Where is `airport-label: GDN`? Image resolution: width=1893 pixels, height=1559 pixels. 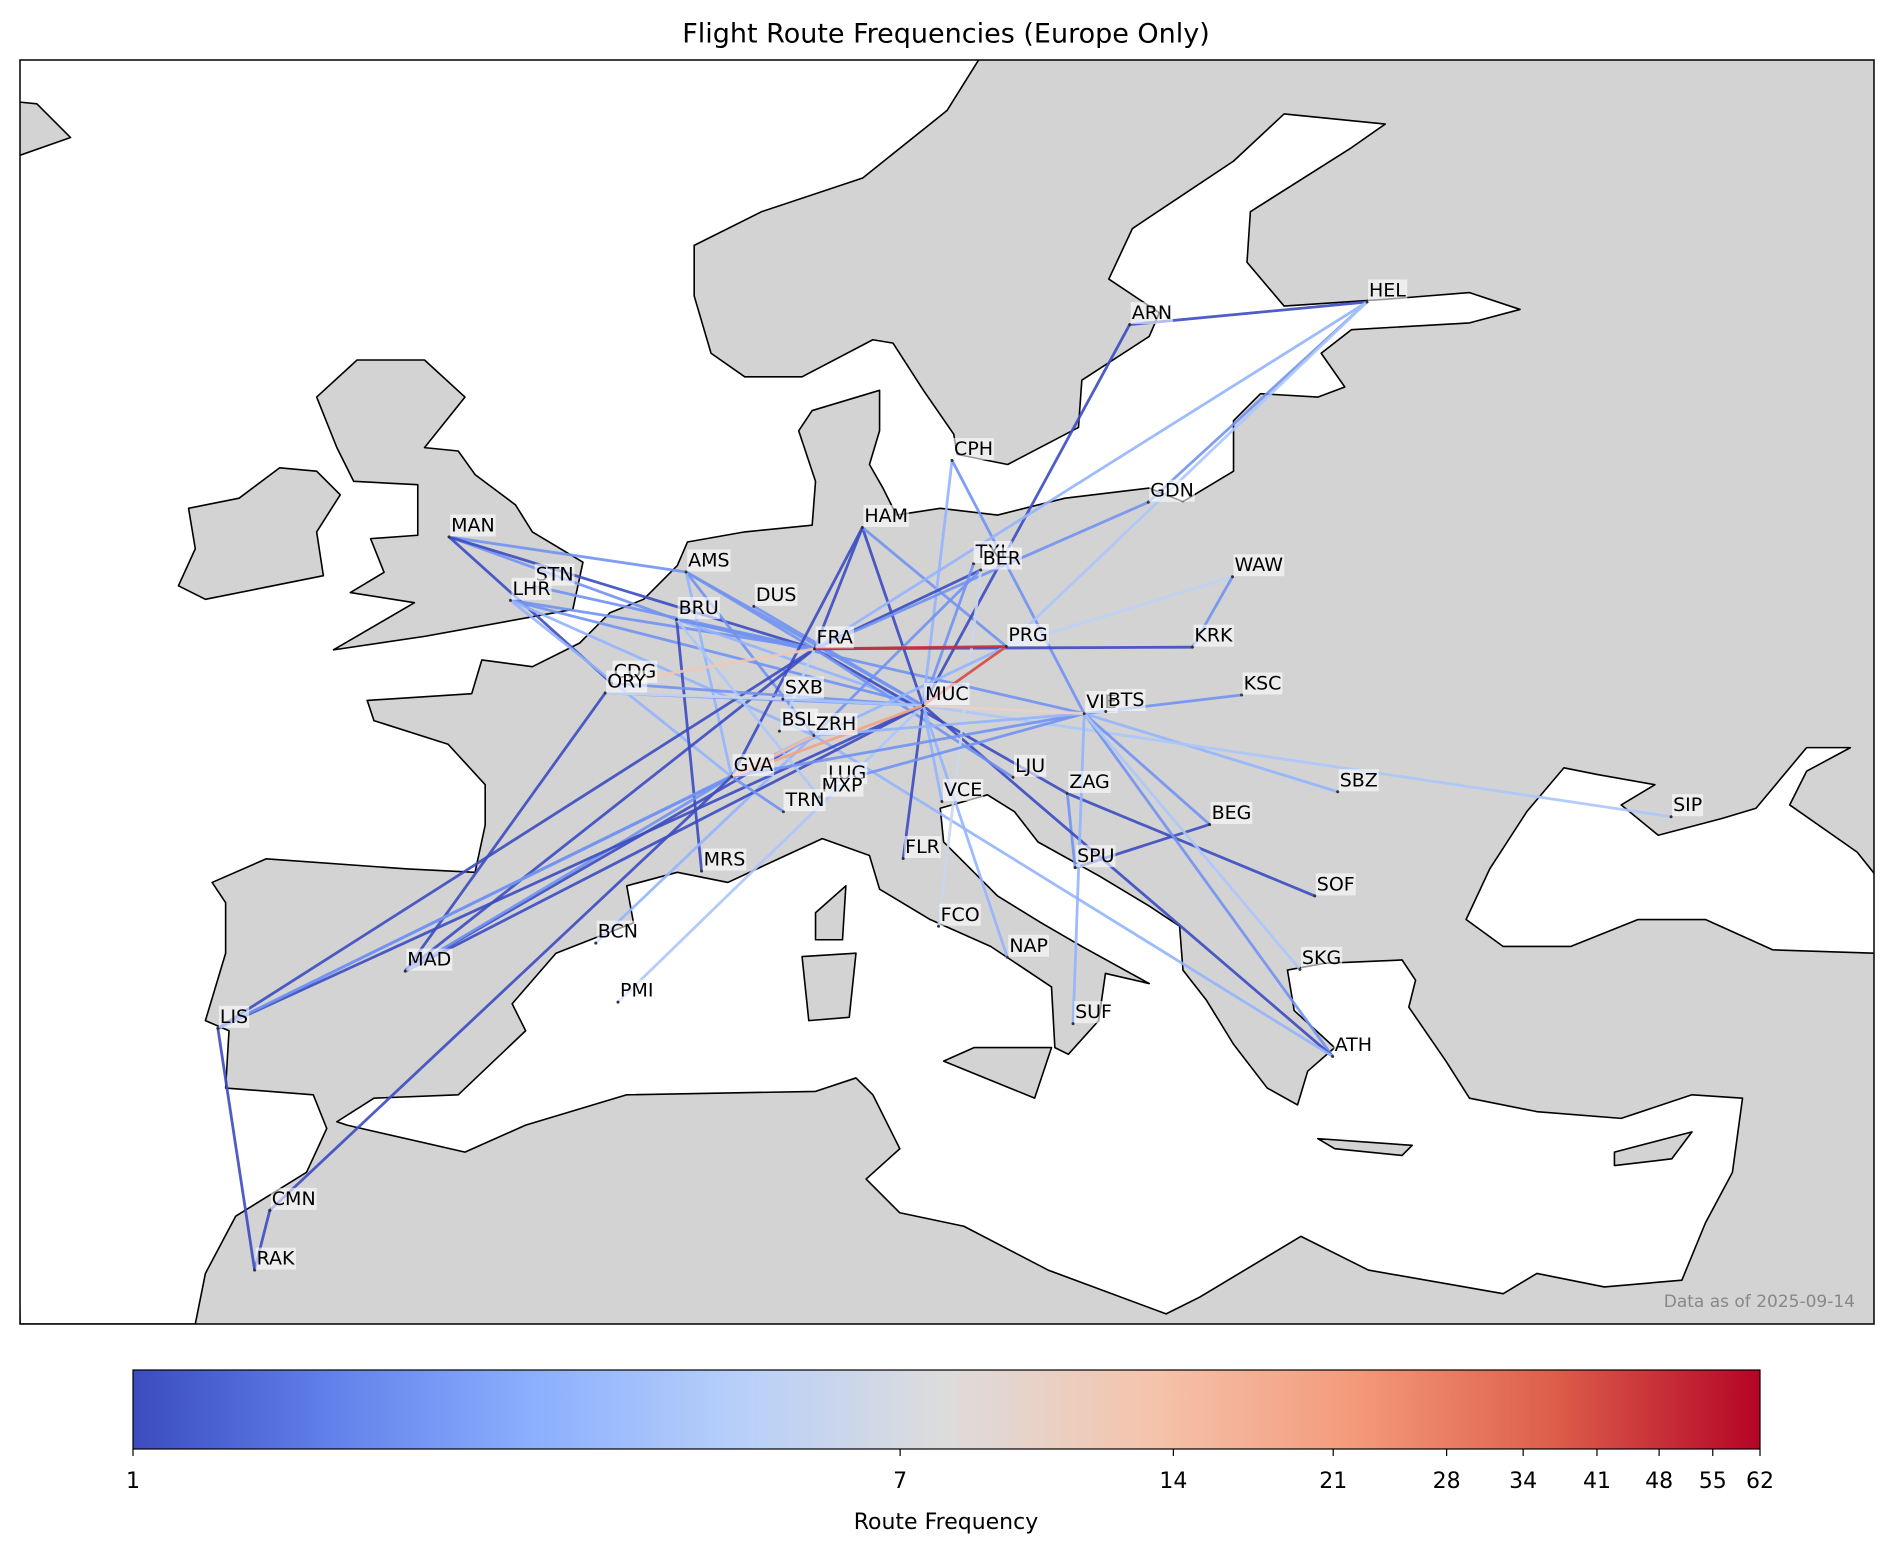
airport-label: GDN is located at coordinates (1172, 491).